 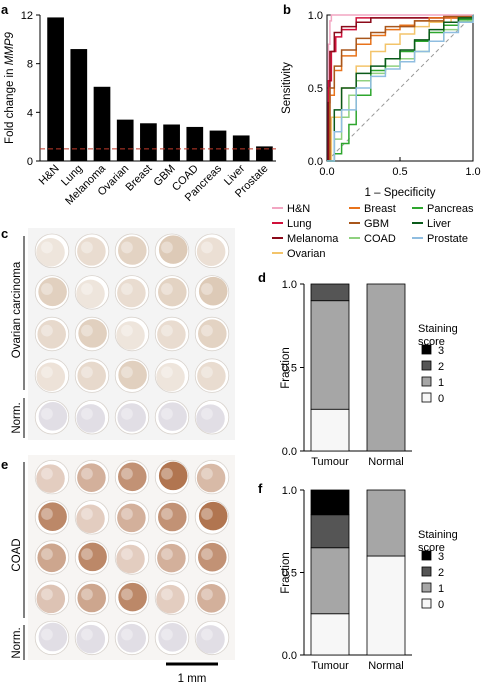 What do you see at coordinates (286, 573) in the screenshot?
I see `panel-f-y-axis-label: Fraction` at bounding box center [286, 573].